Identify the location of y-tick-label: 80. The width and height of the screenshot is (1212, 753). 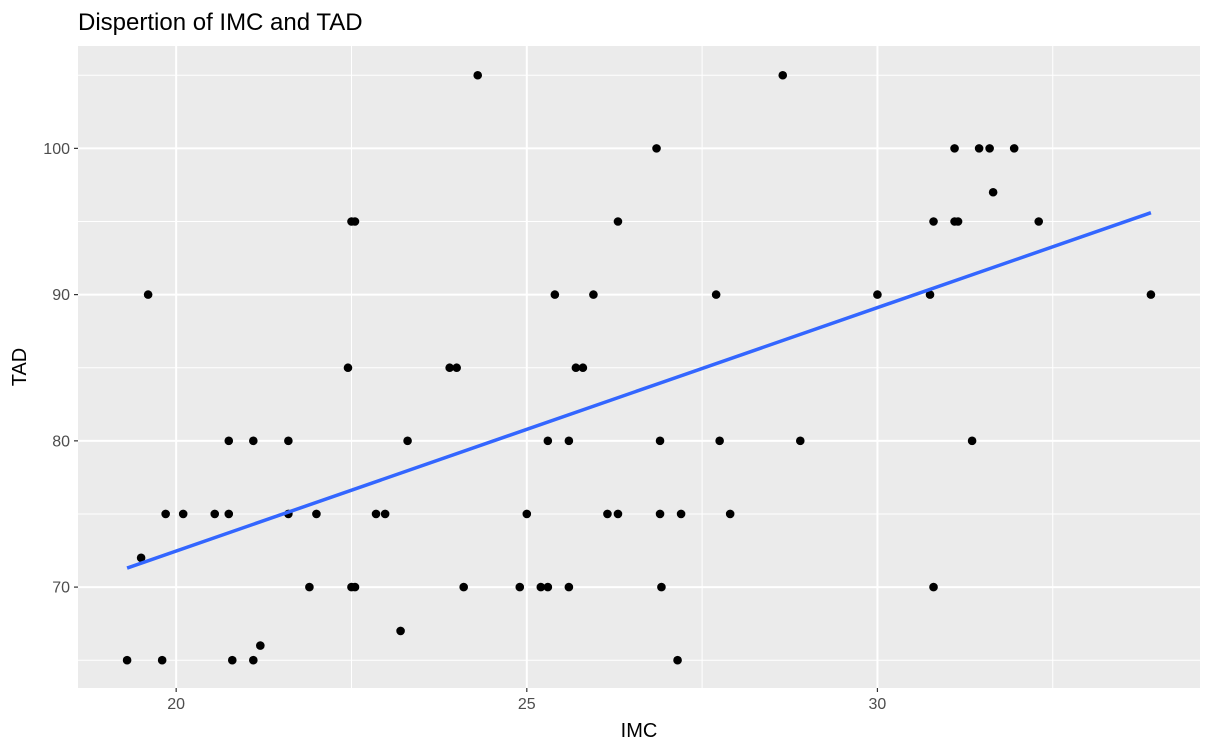
(61, 441).